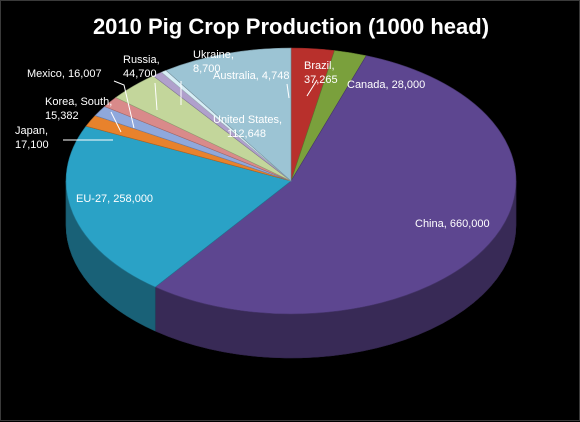 The image size is (580, 422). What do you see at coordinates (78, 109) in the screenshot?
I see `data-label-korea-south: Korea, South, 15,382` at bounding box center [78, 109].